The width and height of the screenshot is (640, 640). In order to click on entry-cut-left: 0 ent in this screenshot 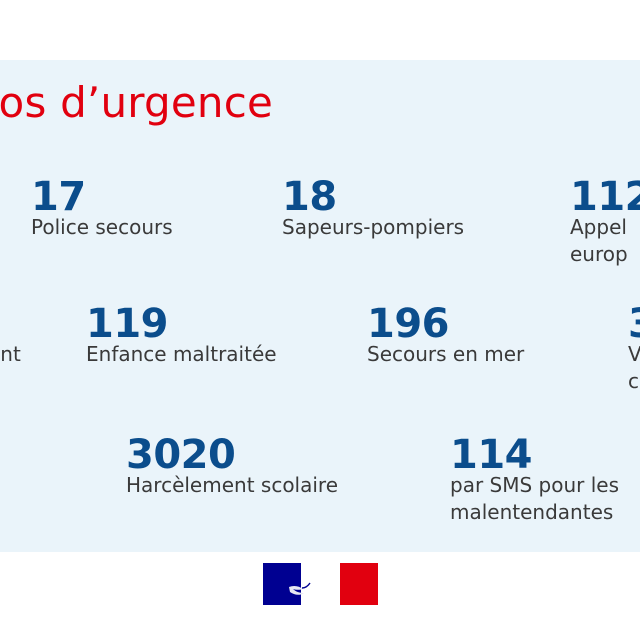, I will do `click(10, 335)`.